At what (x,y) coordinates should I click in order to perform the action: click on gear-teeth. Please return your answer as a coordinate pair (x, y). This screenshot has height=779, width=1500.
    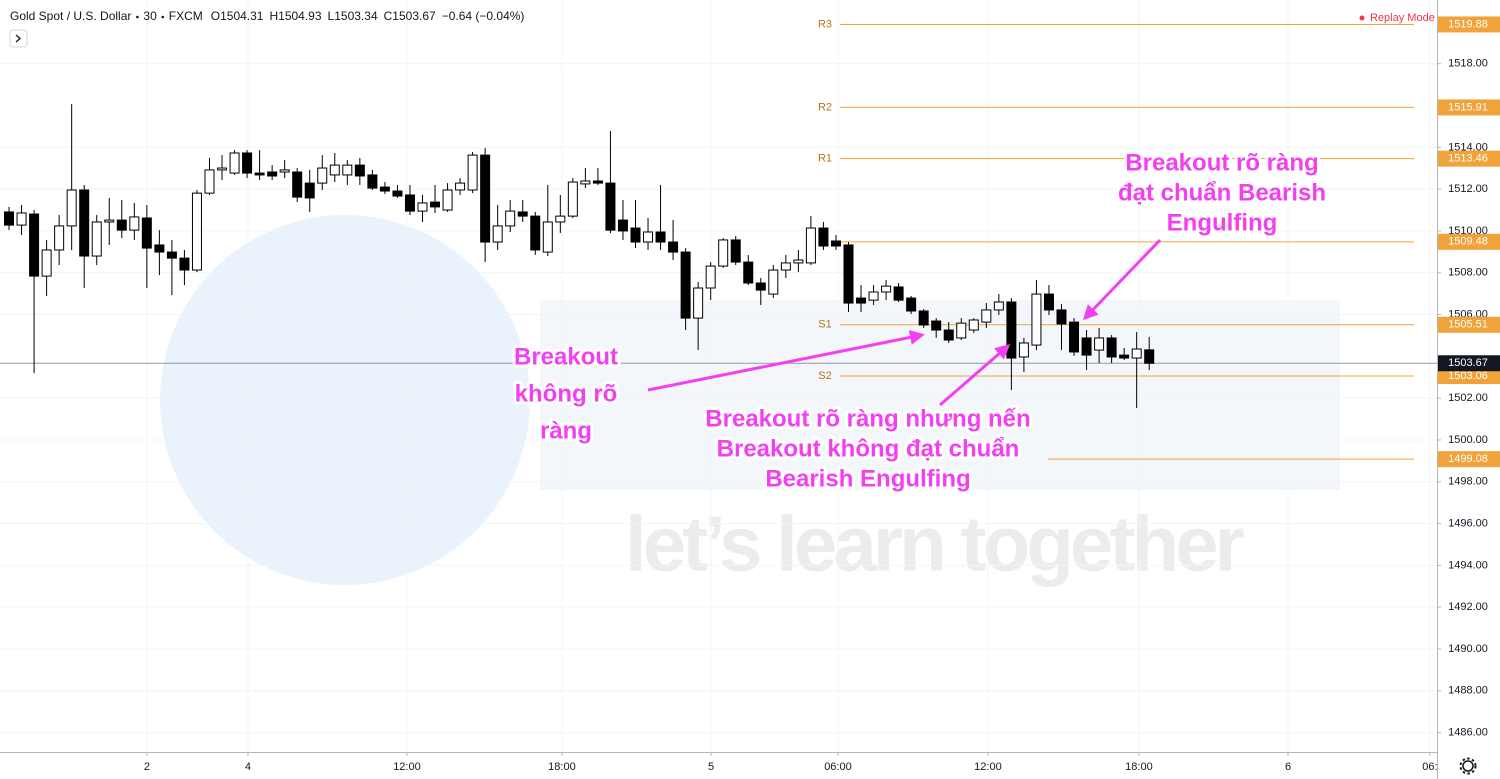
    Looking at the image, I should click on (1468, 766).